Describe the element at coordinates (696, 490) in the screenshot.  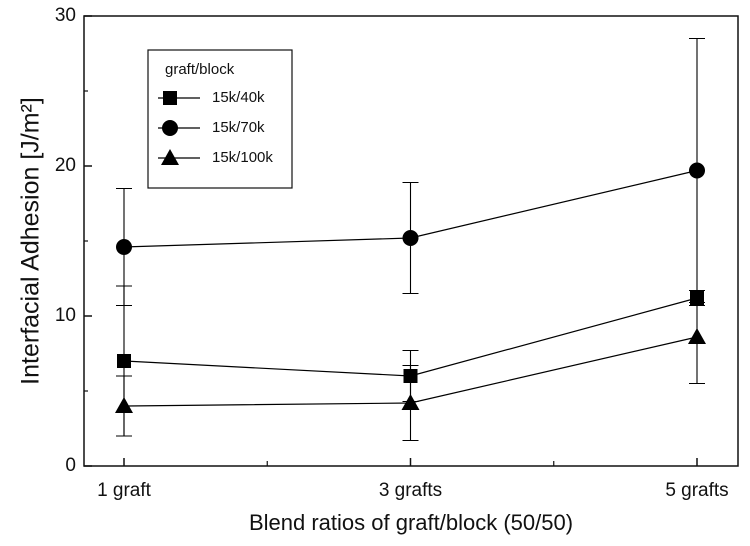
I see `x-tick-label: 5 grafts` at that location.